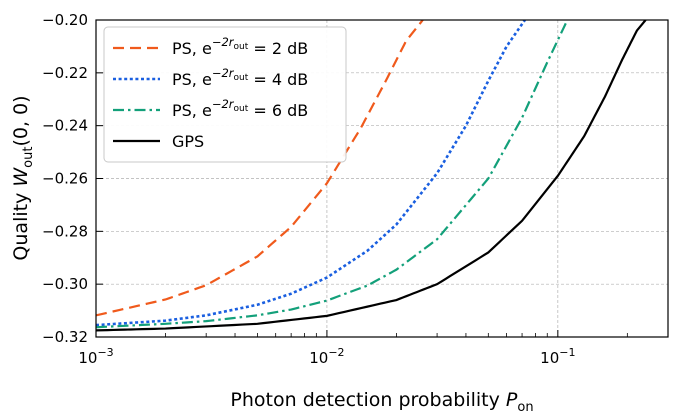 The height and width of the screenshot is (420, 680). What do you see at coordinates (381, 402) in the screenshot?
I see `x-axis-label: Photon detection probability Pon` at bounding box center [381, 402].